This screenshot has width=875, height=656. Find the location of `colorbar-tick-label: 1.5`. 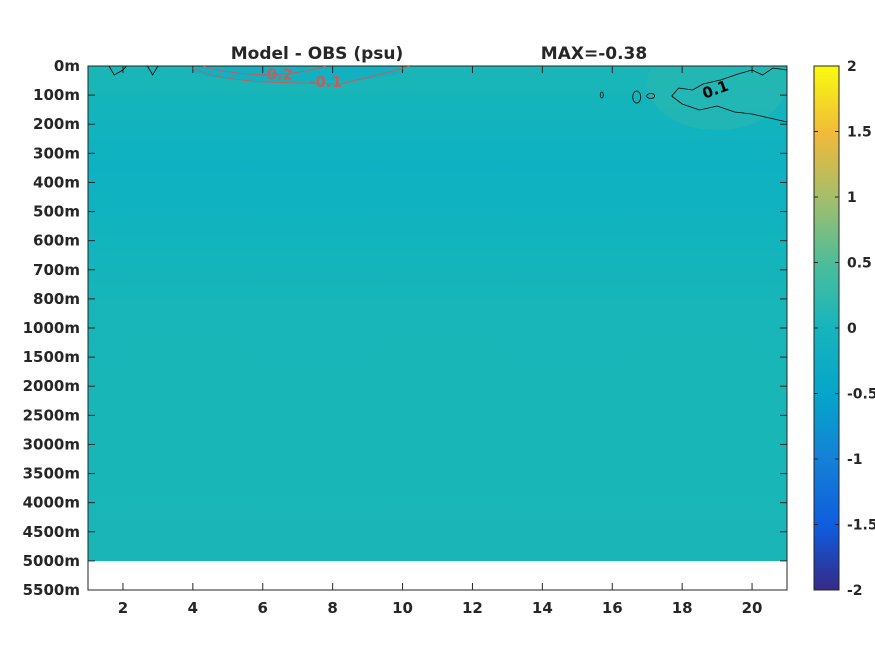

colorbar-tick-label: 1.5 is located at coordinates (859, 133).